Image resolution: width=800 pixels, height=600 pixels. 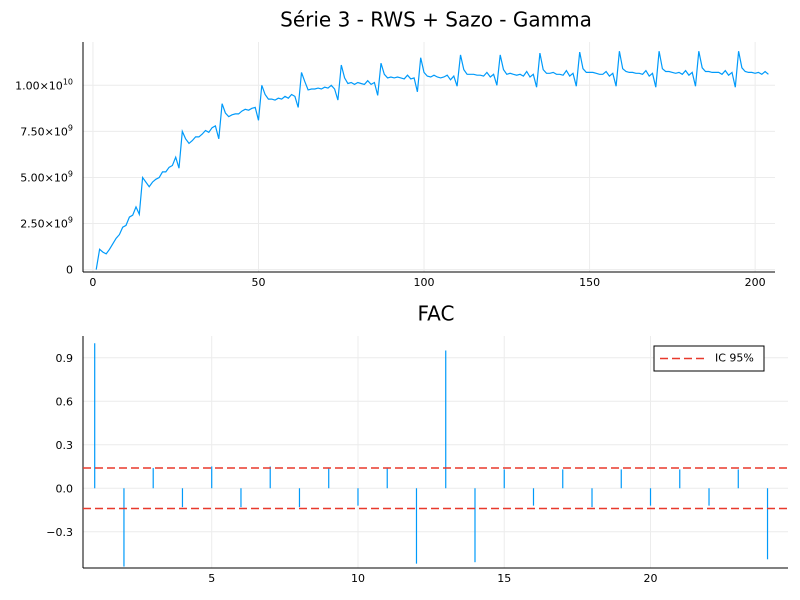 What do you see at coordinates (734, 358) in the screenshot?
I see `legend-label: IC 95%` at bounding box center [734, 358].